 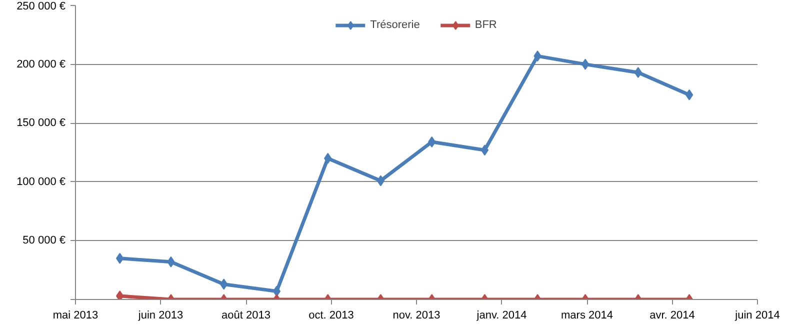 What do you see at coordinates (485, 25) in the screenshot?
I see `legend-label: BFR` at bounding box center [485, 25].